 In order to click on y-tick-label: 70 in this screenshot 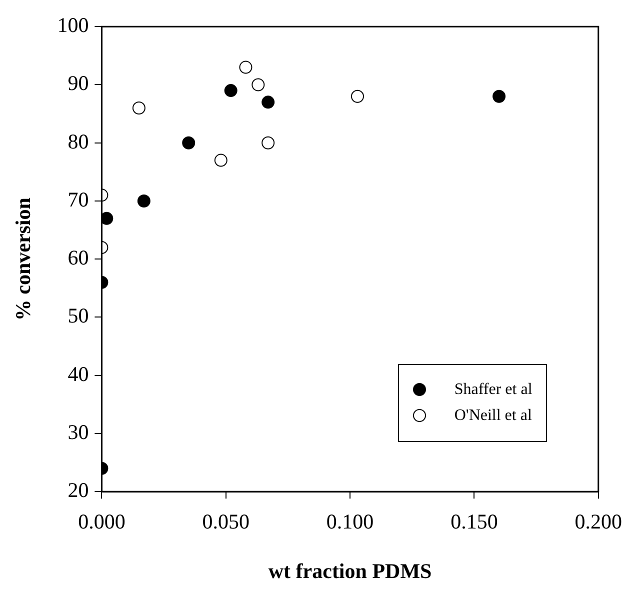, I will do `click(78, 199)`.